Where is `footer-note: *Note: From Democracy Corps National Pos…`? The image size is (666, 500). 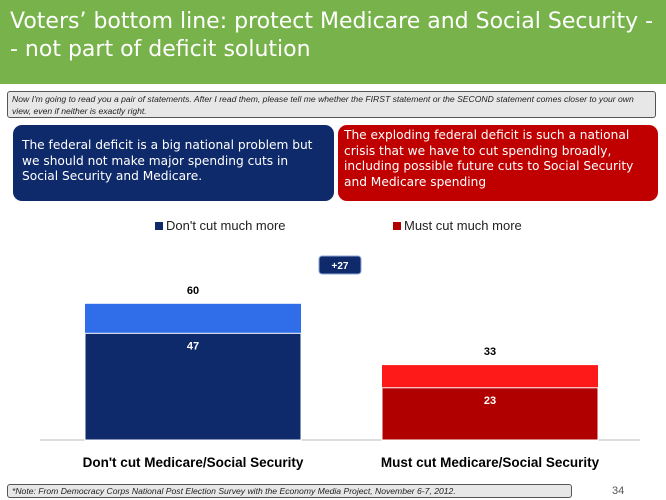
footer-note: *Note: From Democracy Corps National Pos… is located at coordinates (289, 491).